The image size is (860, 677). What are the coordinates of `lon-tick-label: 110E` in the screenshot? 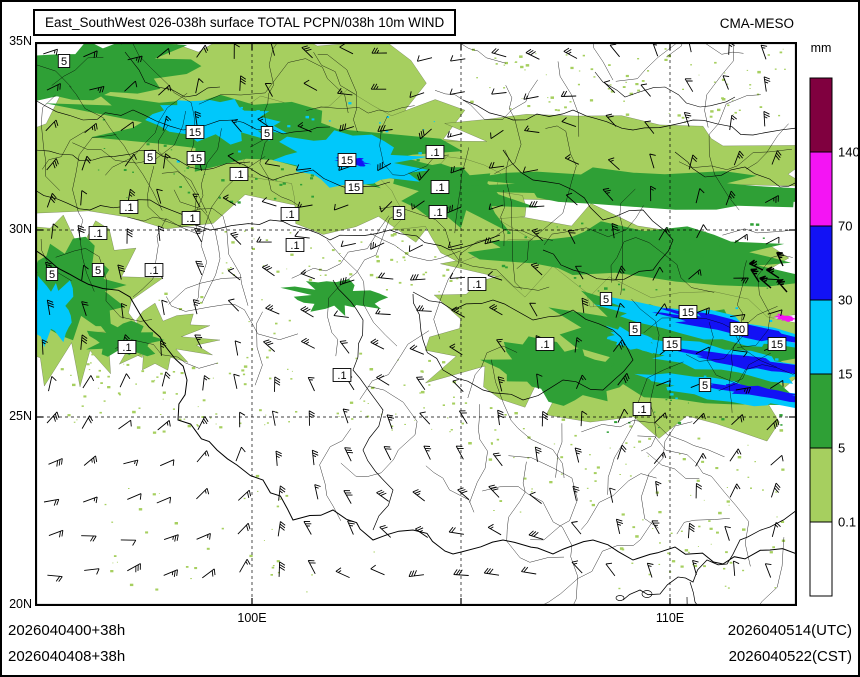 It's located at (670, 618).